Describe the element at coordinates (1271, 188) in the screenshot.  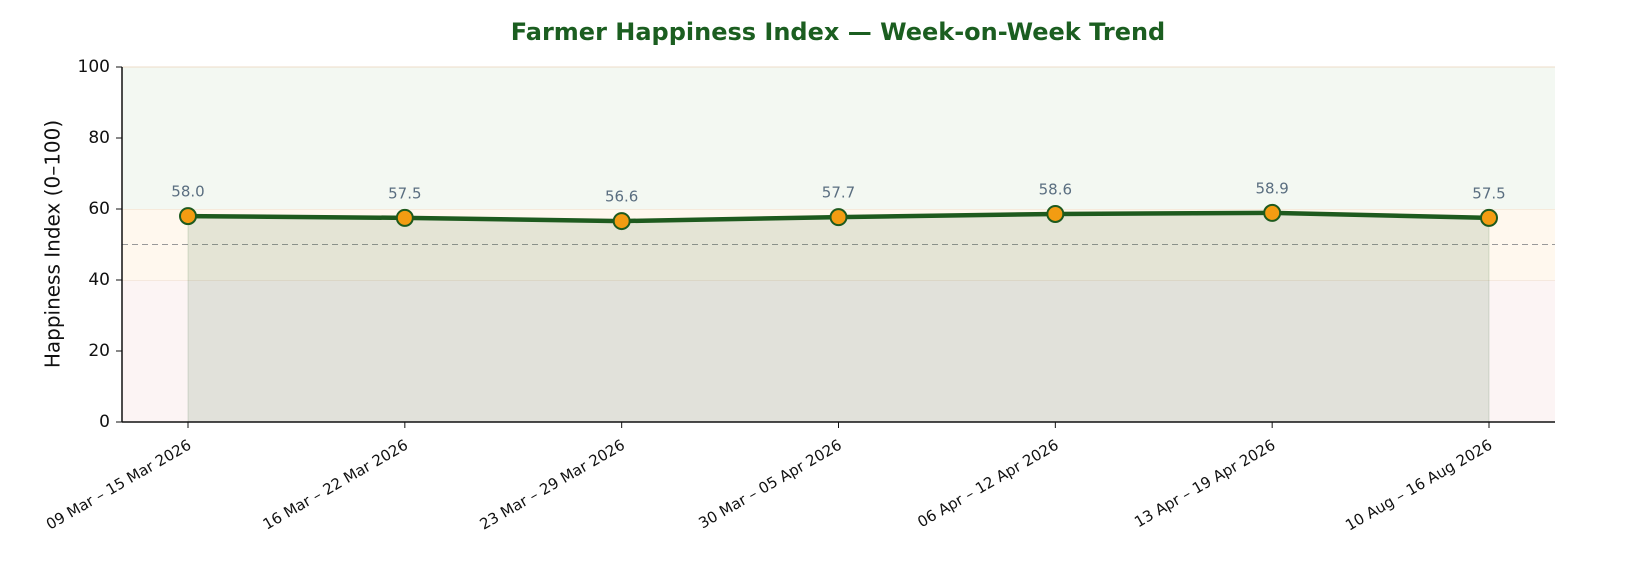
I see `value-label: 58.9` at that location.